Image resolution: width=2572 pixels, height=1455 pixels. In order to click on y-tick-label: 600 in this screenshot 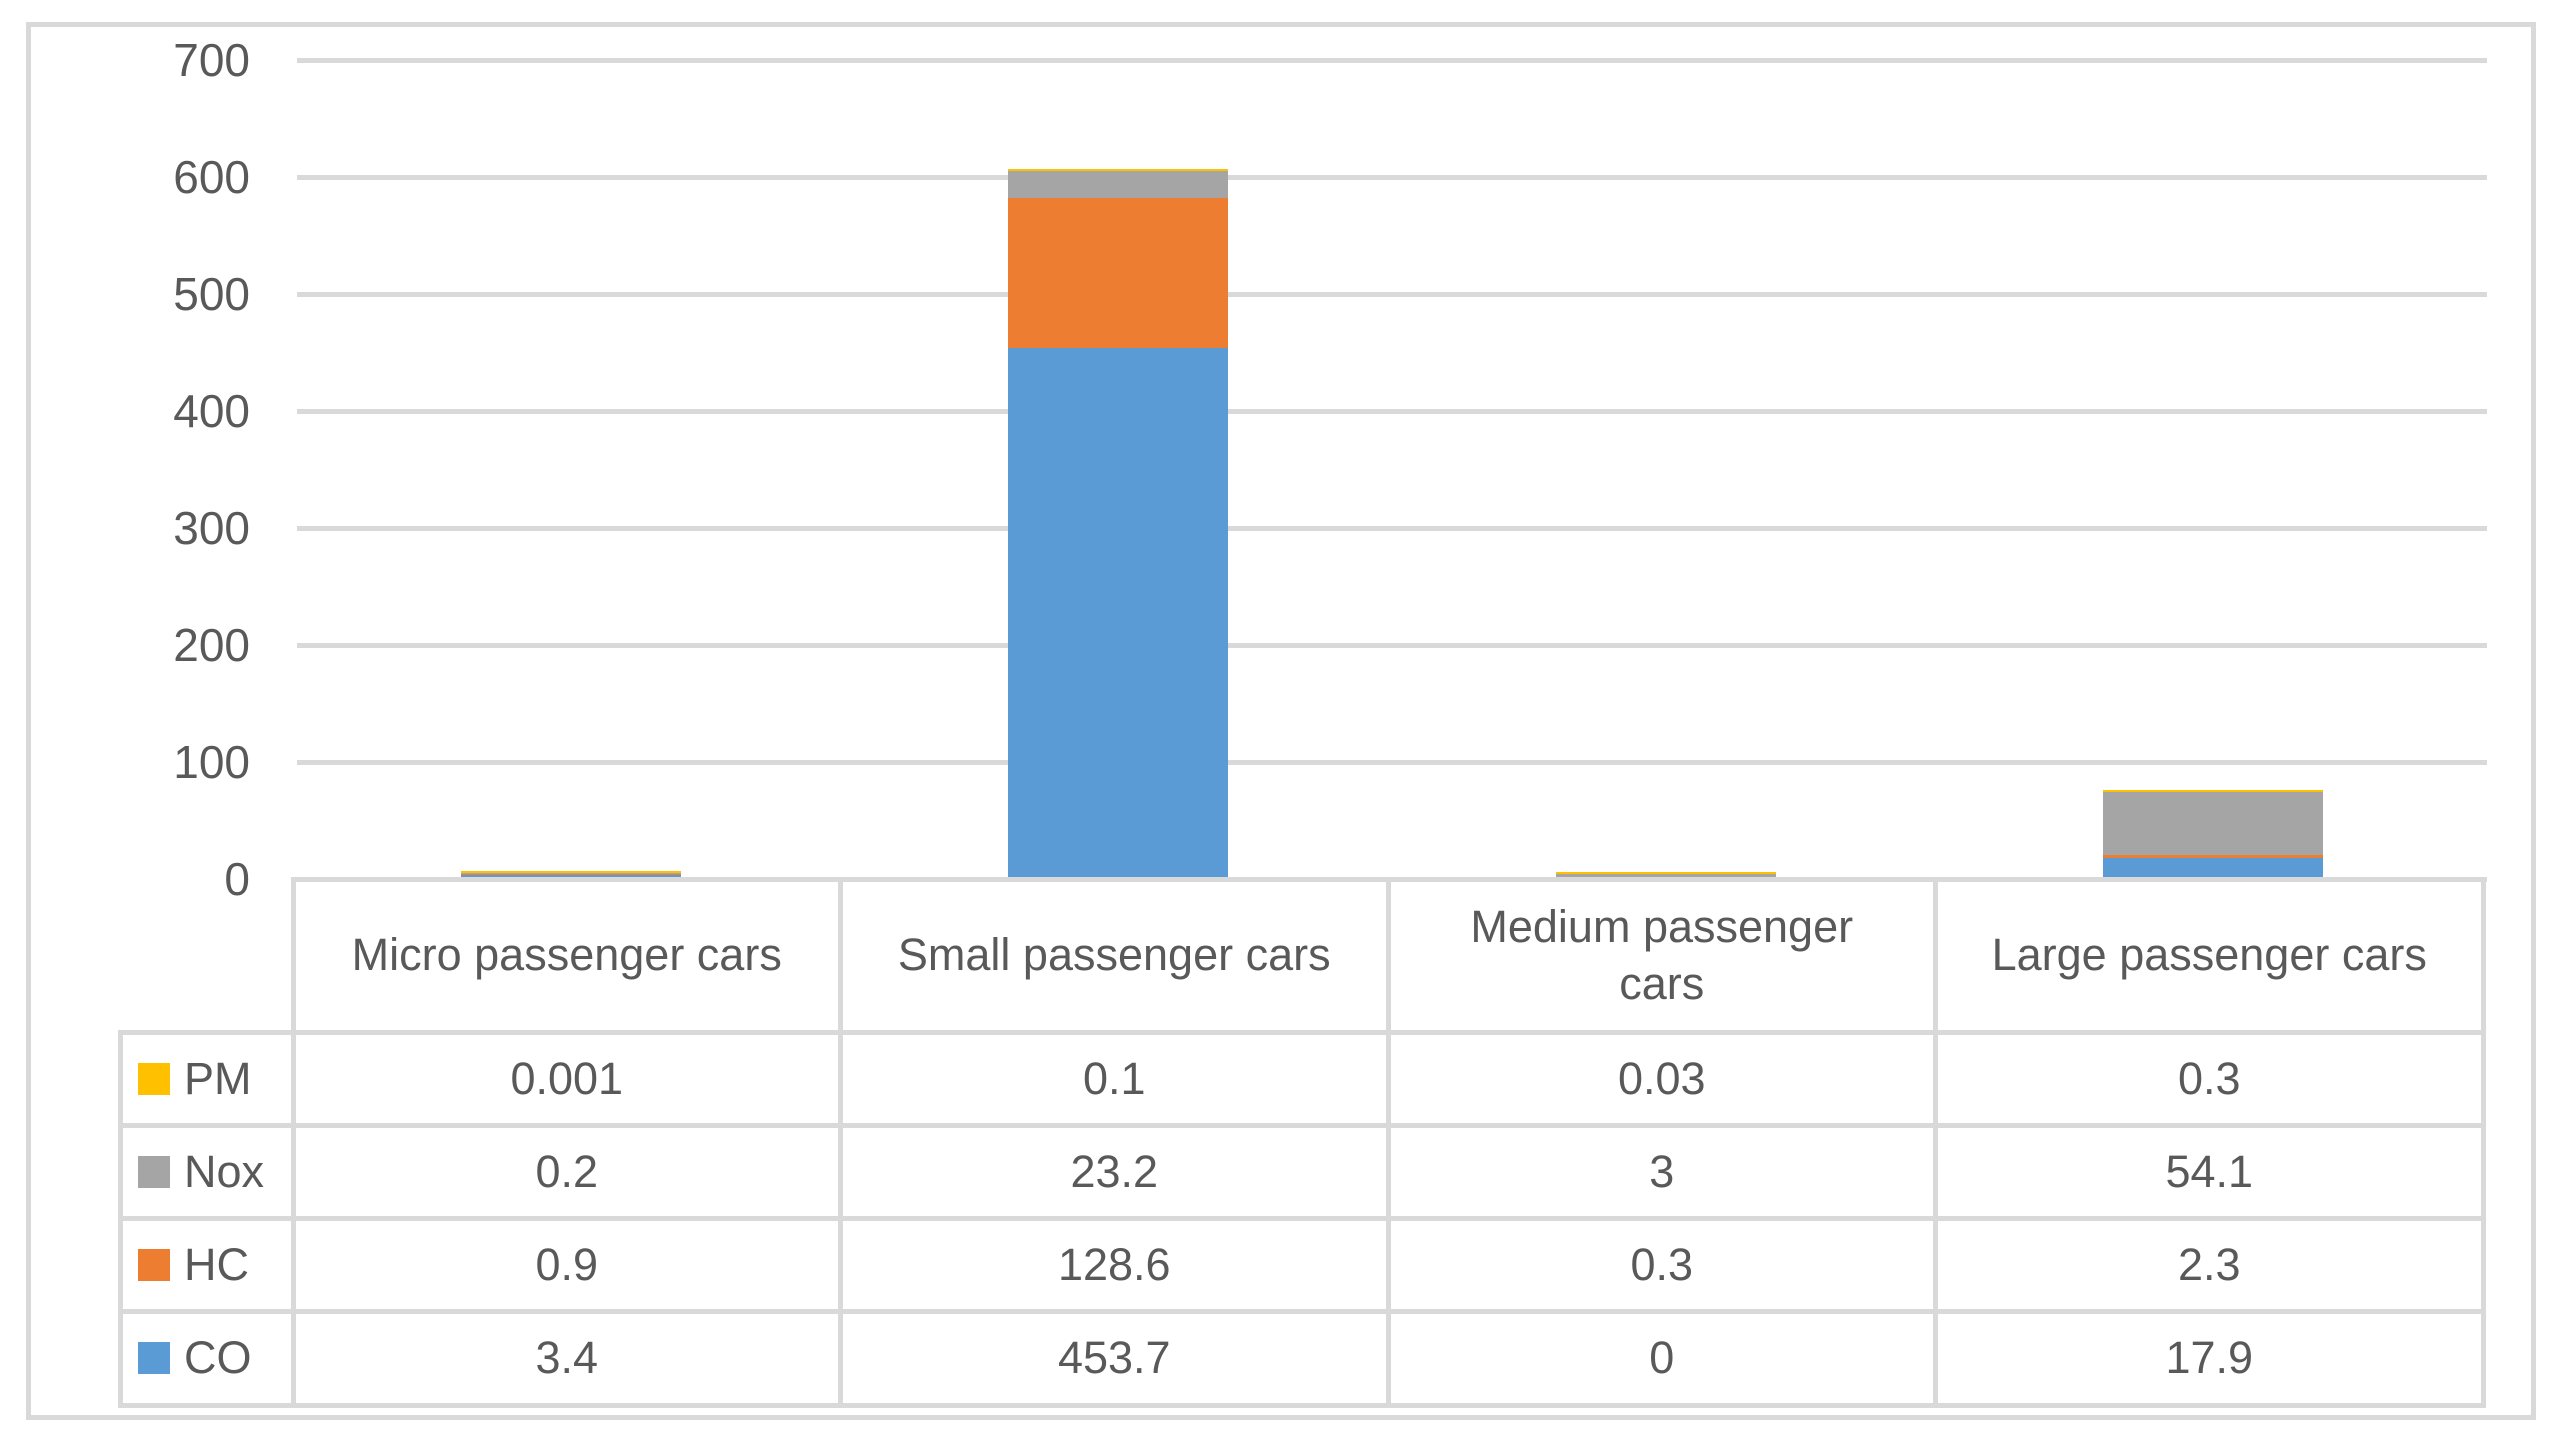, I will do `click(211, 177)`.